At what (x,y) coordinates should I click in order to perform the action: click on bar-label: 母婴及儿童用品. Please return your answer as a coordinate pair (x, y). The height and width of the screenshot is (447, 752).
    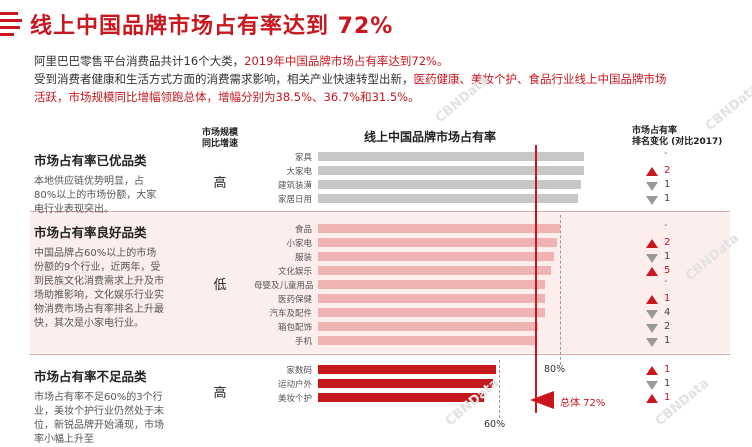
    Looking at the image, I should click on (284, 286).